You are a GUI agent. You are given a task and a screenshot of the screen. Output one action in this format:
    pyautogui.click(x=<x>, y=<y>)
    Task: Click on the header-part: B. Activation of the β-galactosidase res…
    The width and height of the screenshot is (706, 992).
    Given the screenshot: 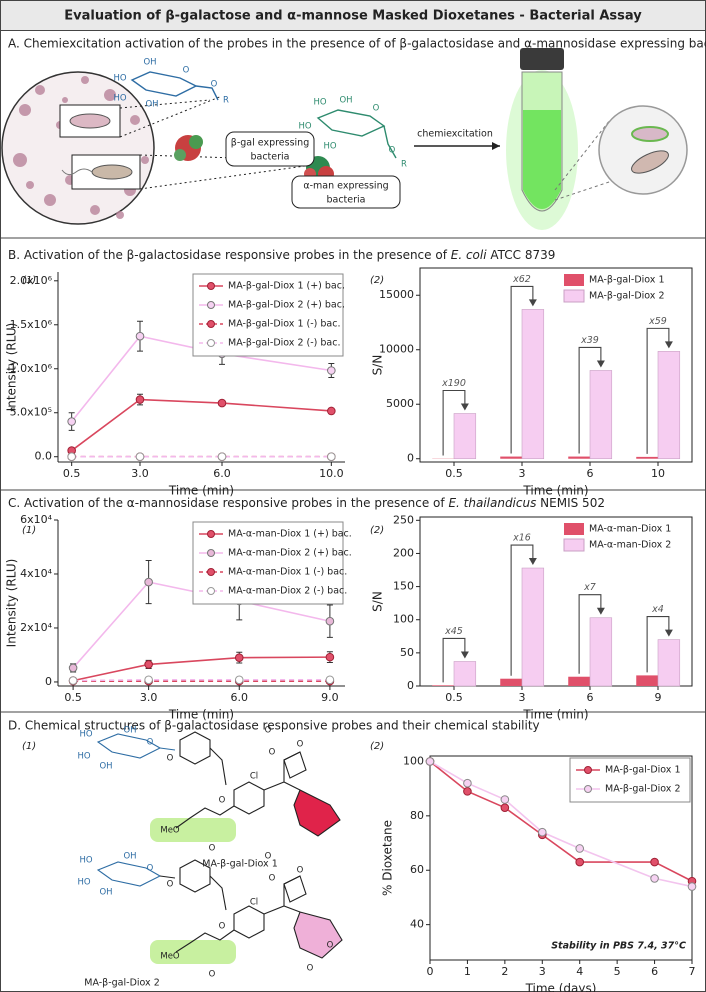 What is the action you would take?
    pyautogui.click(x=229, y=255)
    